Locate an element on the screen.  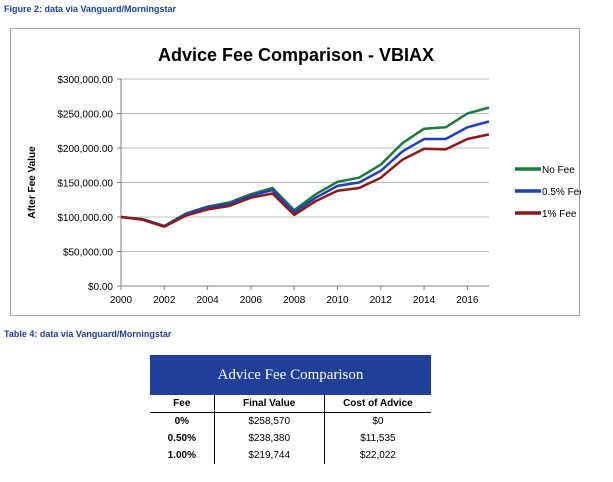
cost-cell: $0 is located at coordinates (378, 421).